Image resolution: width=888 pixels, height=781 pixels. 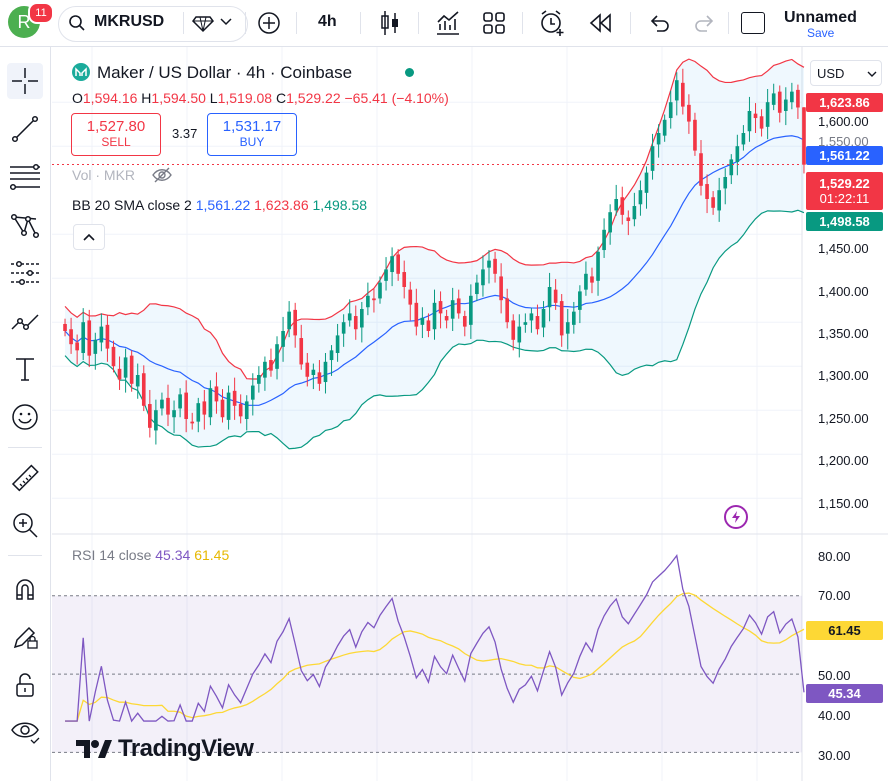 I want to click on lock-icon, so click(x=25, y=685).